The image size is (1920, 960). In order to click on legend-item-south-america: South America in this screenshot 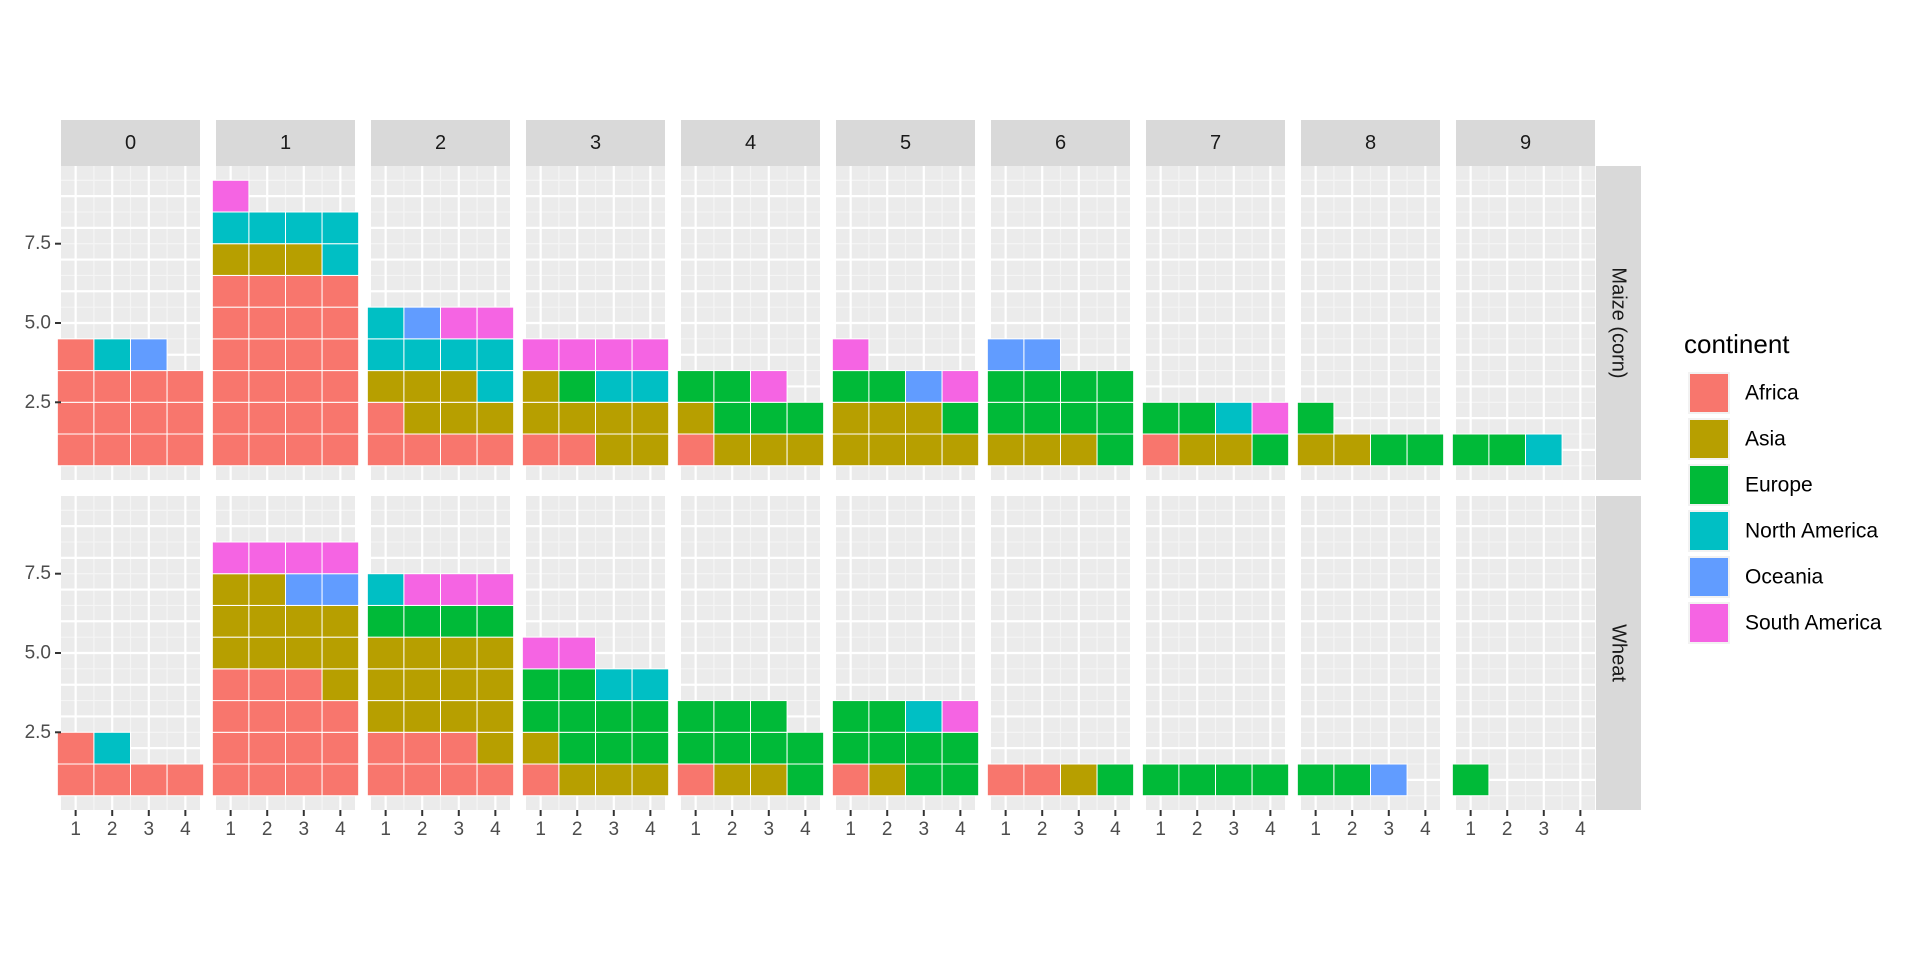, I will do `click(1785, 623)`.